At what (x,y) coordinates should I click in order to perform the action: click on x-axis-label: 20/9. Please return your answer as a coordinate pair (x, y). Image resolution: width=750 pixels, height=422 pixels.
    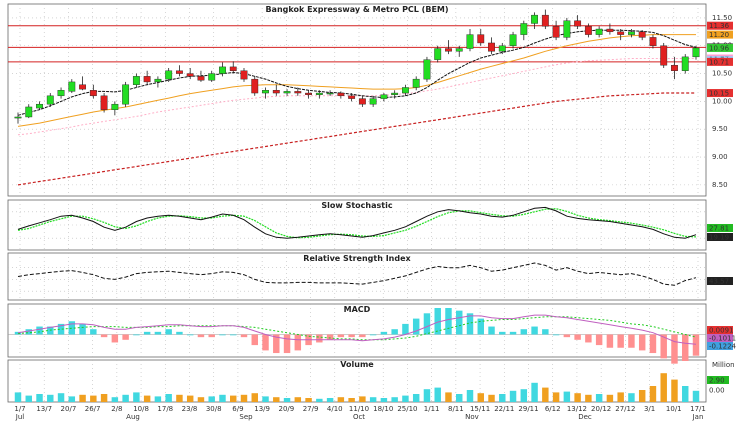
    Looking at the image, I should click on (286, 409).